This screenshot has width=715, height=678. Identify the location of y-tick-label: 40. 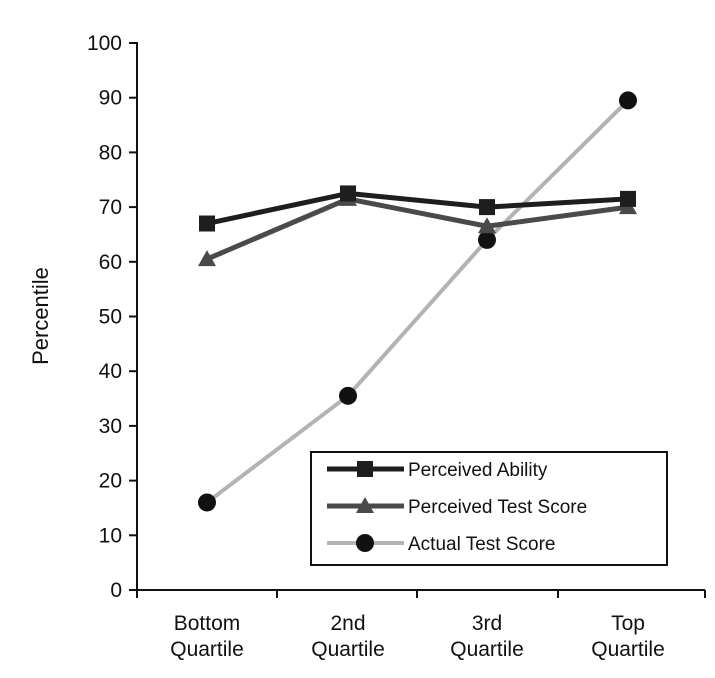
(110, 371).